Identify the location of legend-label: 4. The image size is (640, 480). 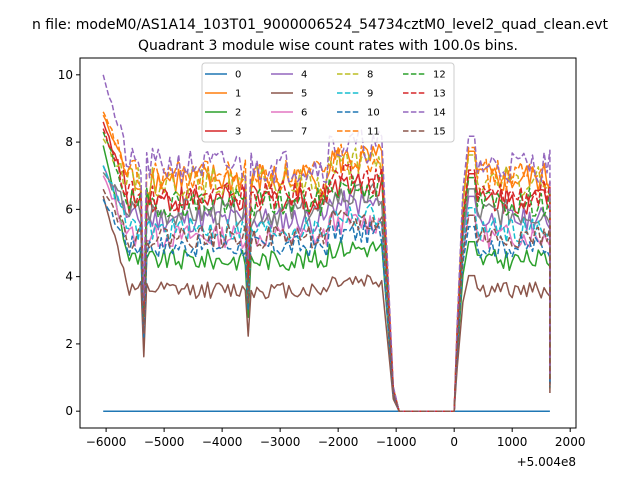
(304, 75).